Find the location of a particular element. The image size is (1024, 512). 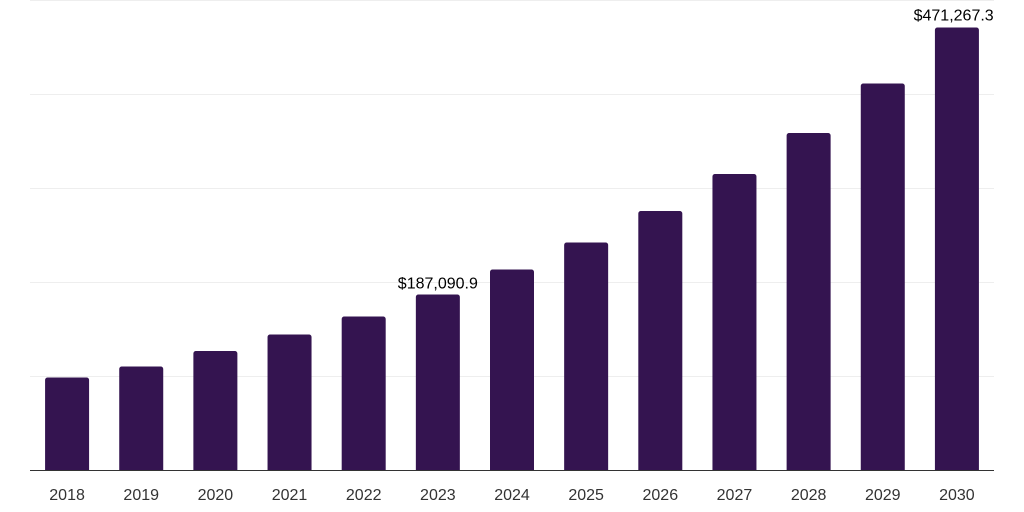

svg-text: 2020 is located at coordinates (216, 495).